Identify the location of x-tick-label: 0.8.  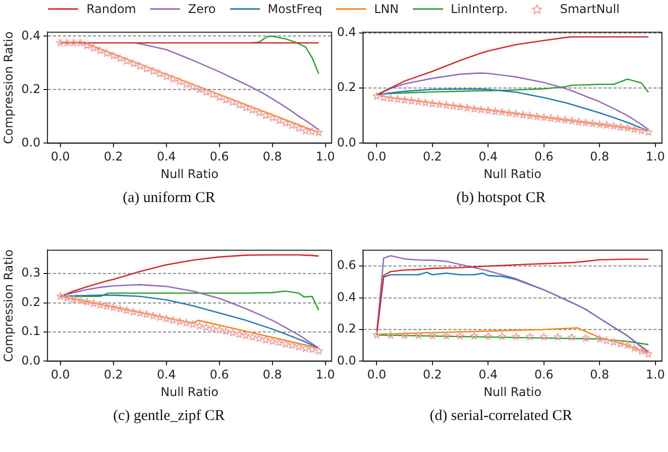
(600, 157).